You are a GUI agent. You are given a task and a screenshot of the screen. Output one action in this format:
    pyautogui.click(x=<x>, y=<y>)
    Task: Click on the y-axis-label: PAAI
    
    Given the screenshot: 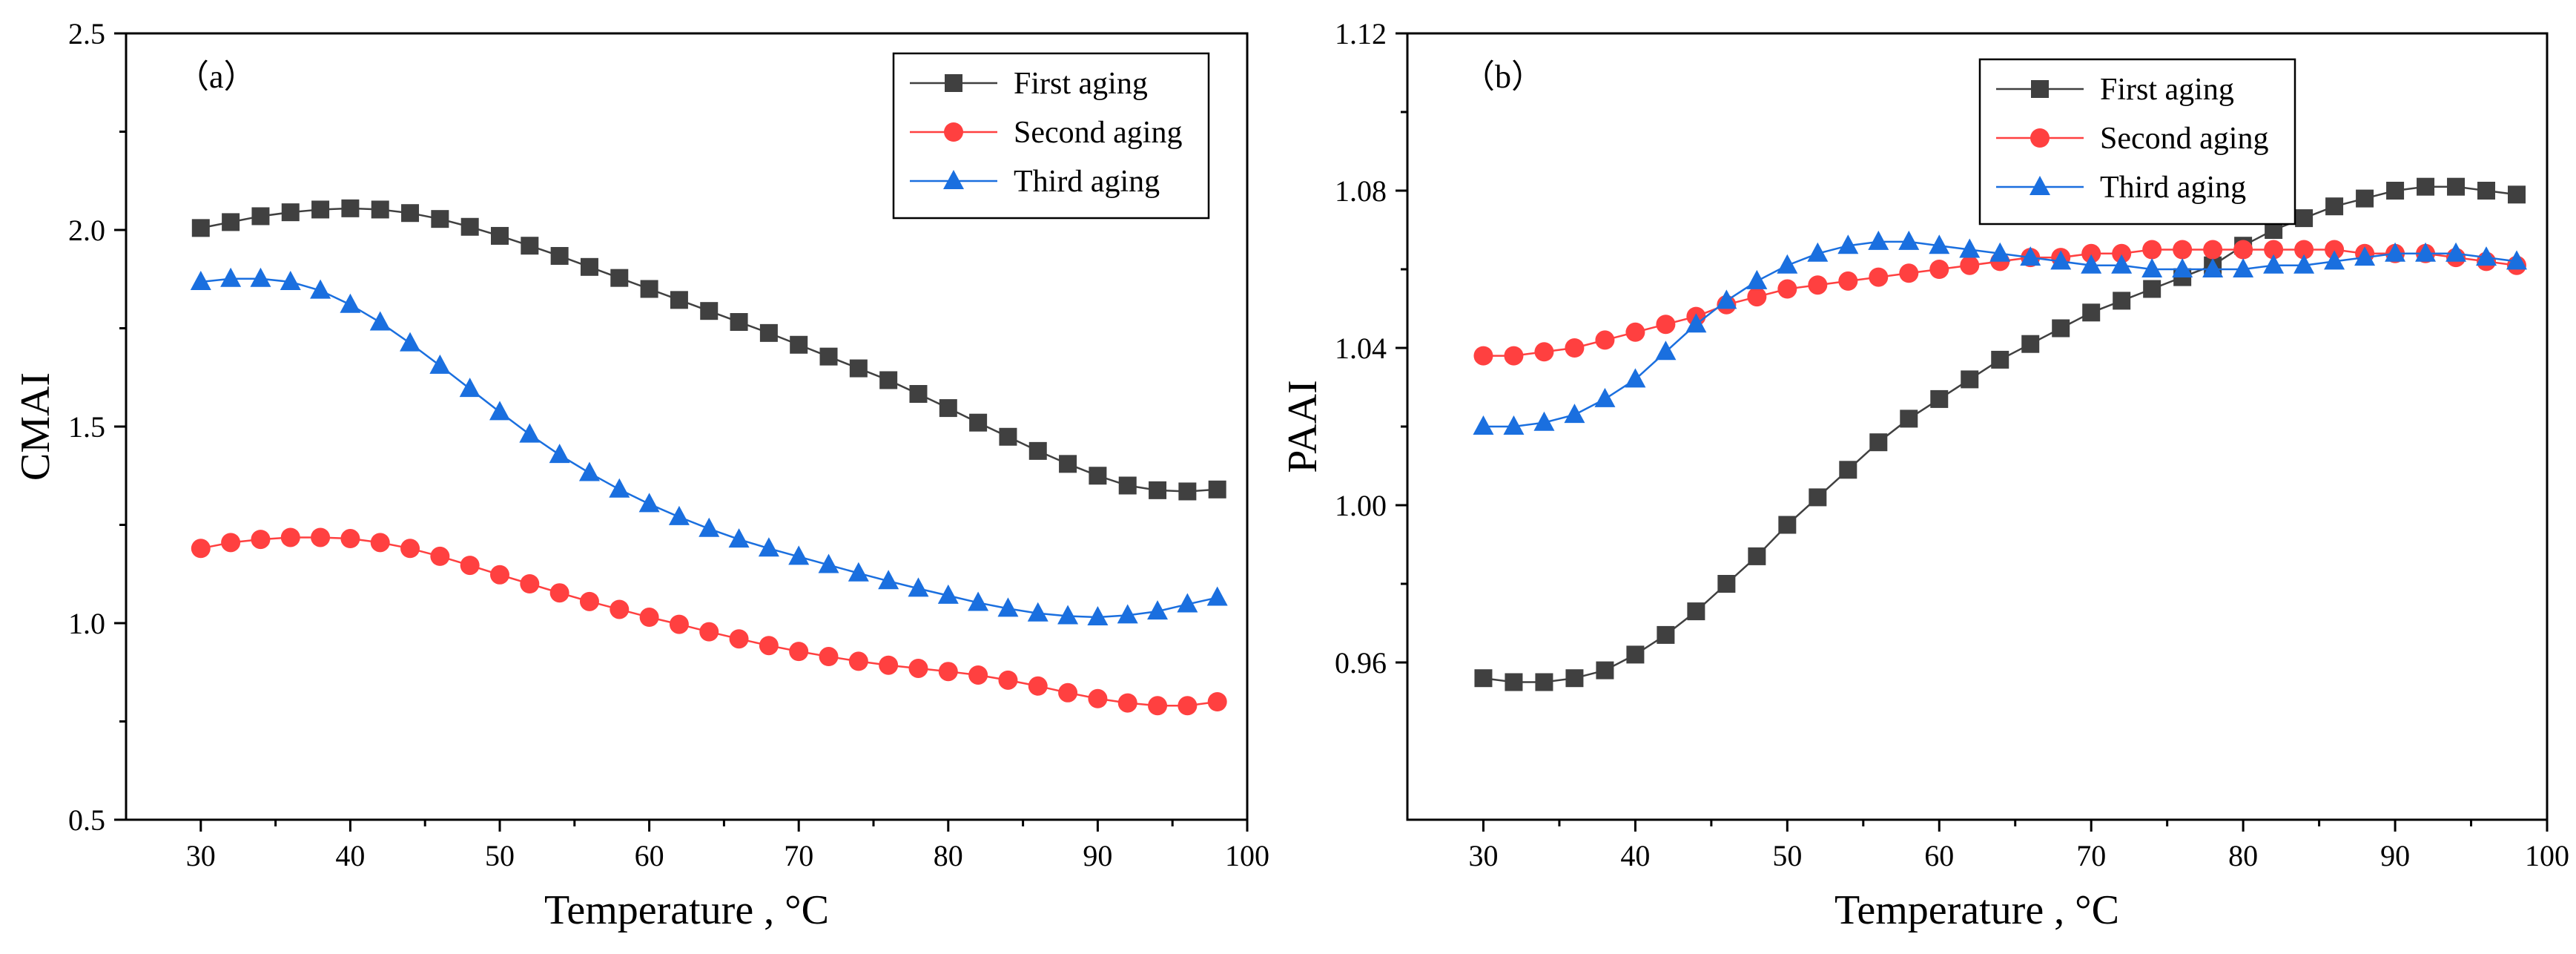 What is the action you would take?
    pyautogui.click(x=1303, y=426)
    